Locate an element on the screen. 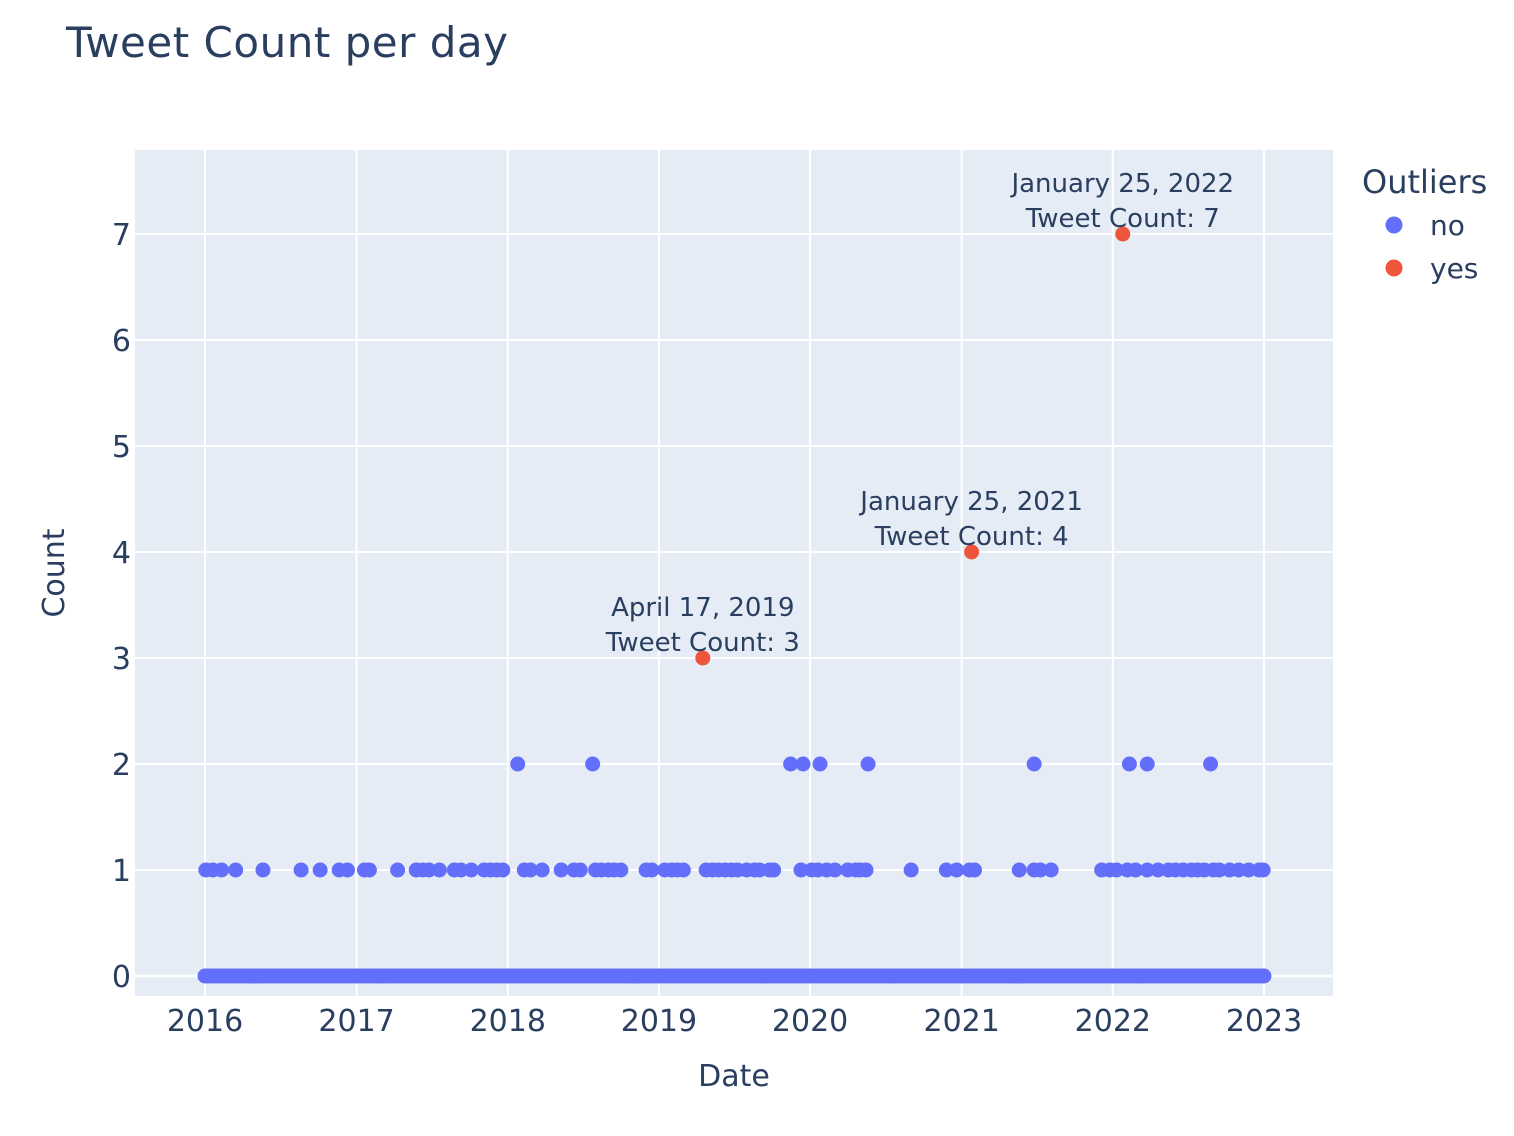 The height and width of the screenshot is (1136, 1514). legend-item-no: no is located at coordinates (1425, 225).